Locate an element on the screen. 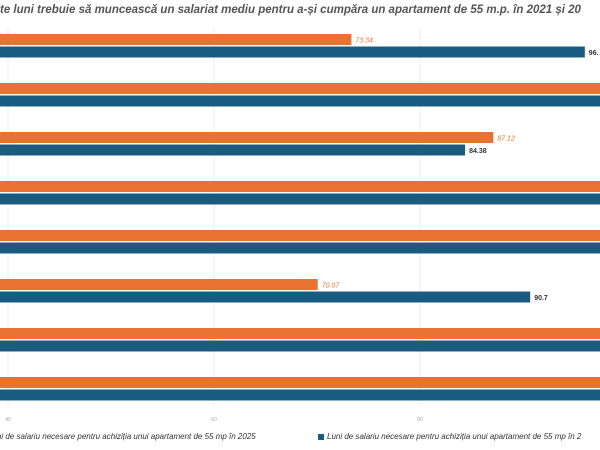 The image size is (600, 450). data-label: 87.12 is located at coordinates (506, 139).